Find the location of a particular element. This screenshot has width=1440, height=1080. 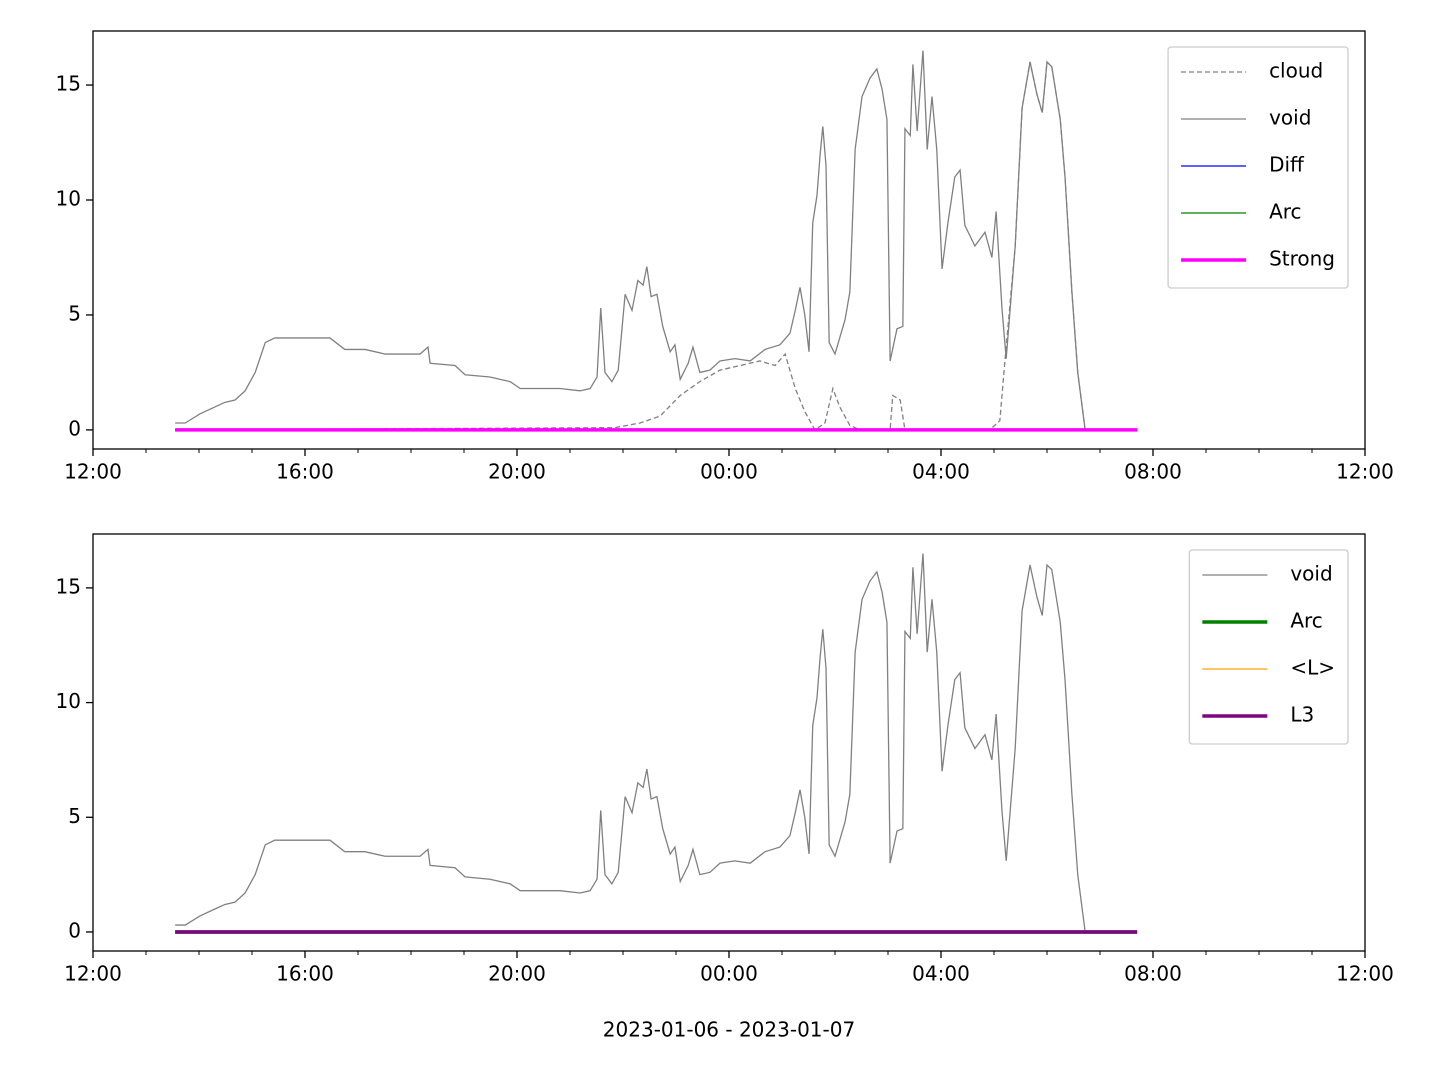

legend-label: <L> is located at coordinates (1312, 668).